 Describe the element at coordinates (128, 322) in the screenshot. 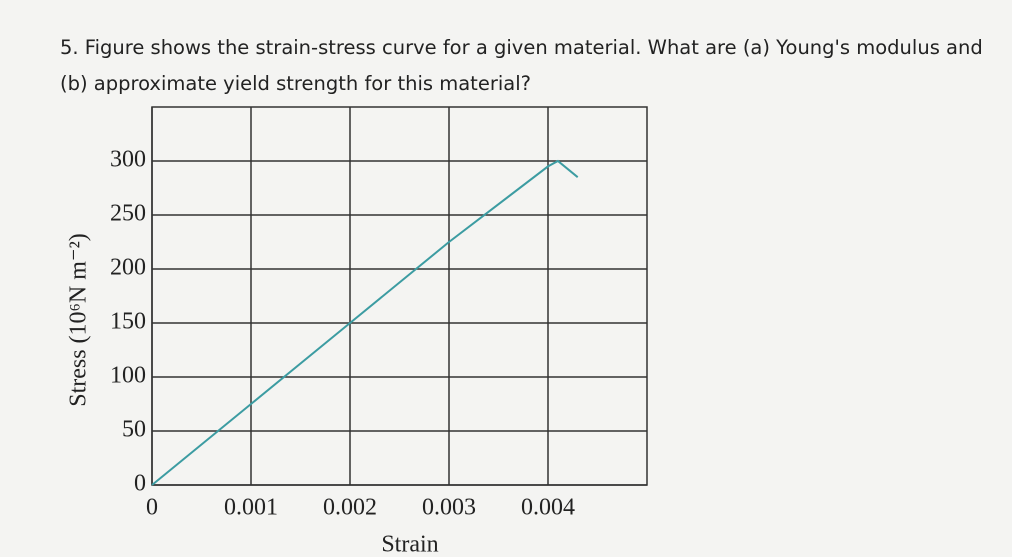

I see `y-tick-label: 150` at that location.